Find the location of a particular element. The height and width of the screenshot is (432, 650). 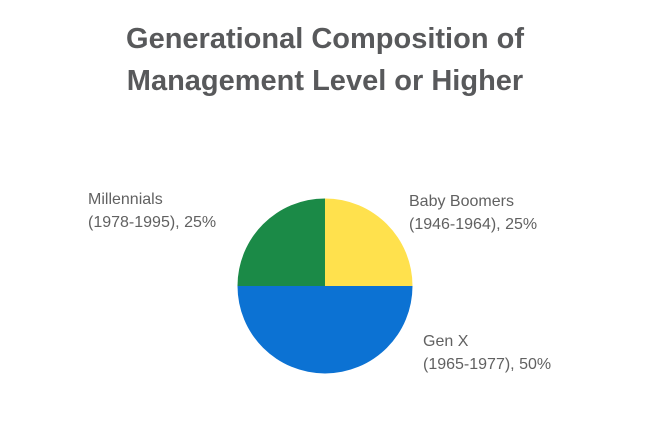

label-baby-boomers: Baby Boomers (1946-1964), 25% is located at coordinates (473, 213).